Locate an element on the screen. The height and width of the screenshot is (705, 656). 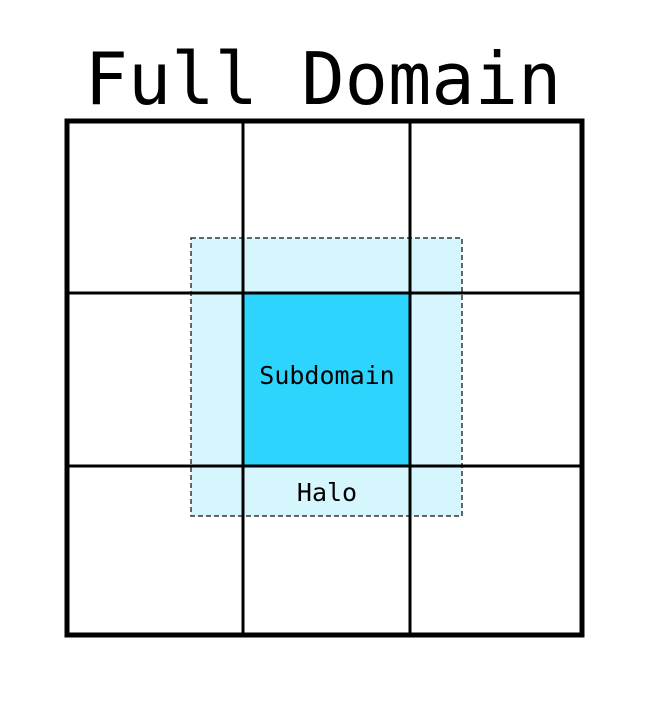
subdomain-label: Subdomain is located at coordinates (326, 375).